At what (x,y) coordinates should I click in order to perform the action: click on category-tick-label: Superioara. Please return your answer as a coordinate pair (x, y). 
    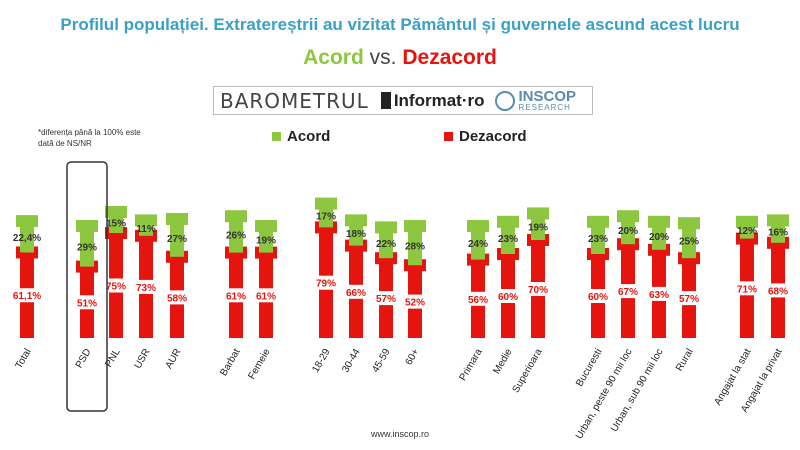
    Looking at the image, I should click on (528, 371).